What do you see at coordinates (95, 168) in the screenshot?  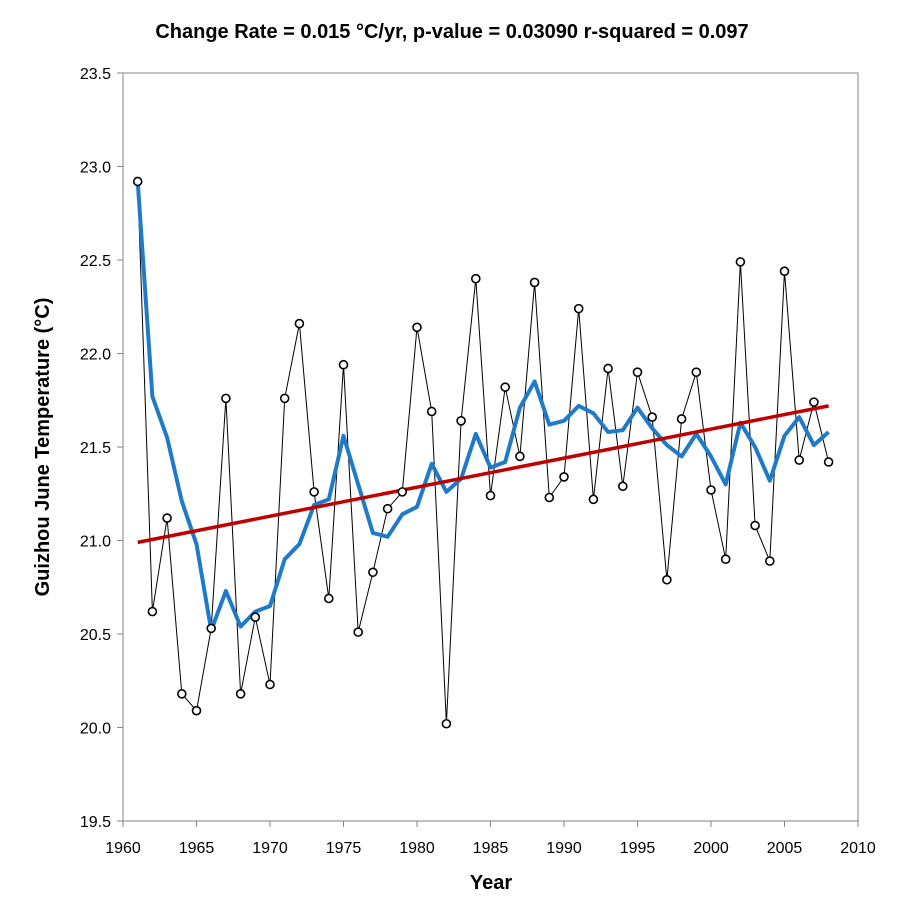 I see `y-tick-label: 23.0` at bounding box center [95, 168].